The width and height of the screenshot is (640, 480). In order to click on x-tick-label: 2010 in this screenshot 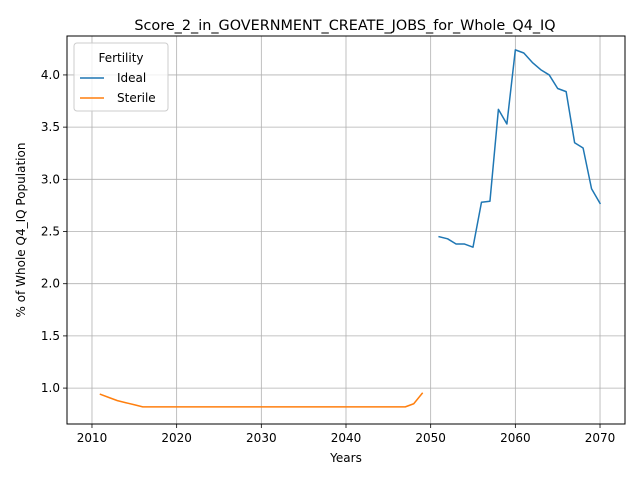, I will do `click(92, 438)`.